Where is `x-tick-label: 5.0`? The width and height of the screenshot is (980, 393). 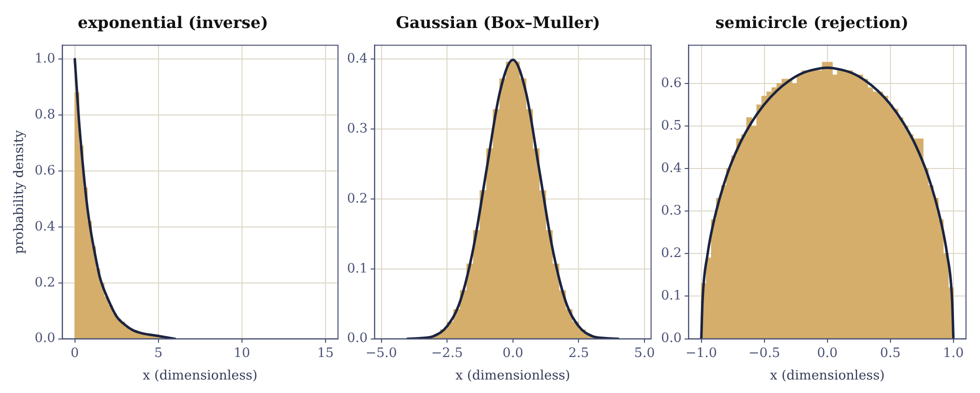 x-tick-label: 5.0 is located at coordinates (644, 353).